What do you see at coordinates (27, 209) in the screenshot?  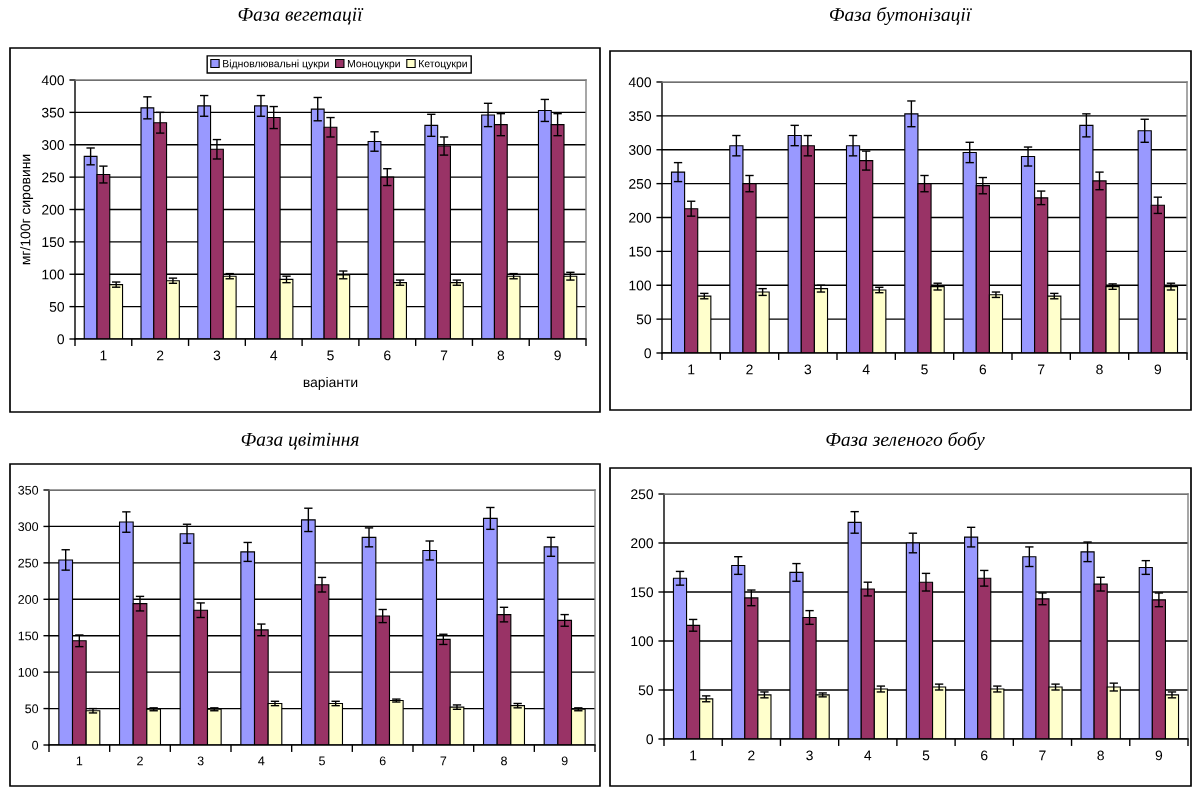 I see `y-axis-title: мг/100г сировини` at bounding box center [27, 209].